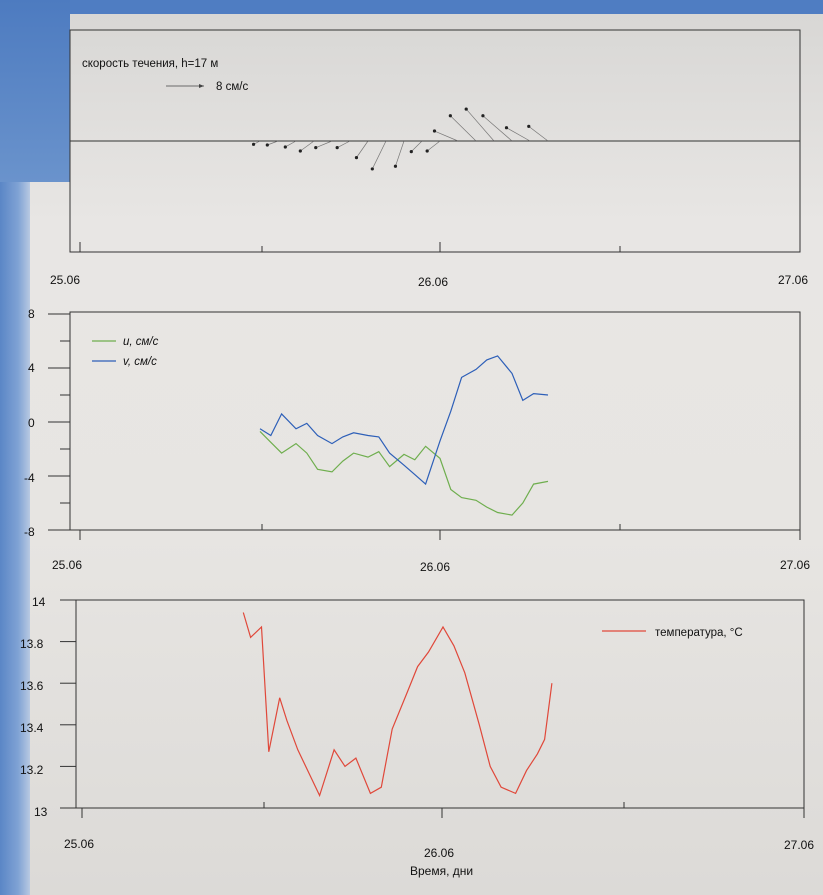  Describe the element at coordinates (793, 280) in the screenshot. I see `panel1-date-27: 27.06` at that location.